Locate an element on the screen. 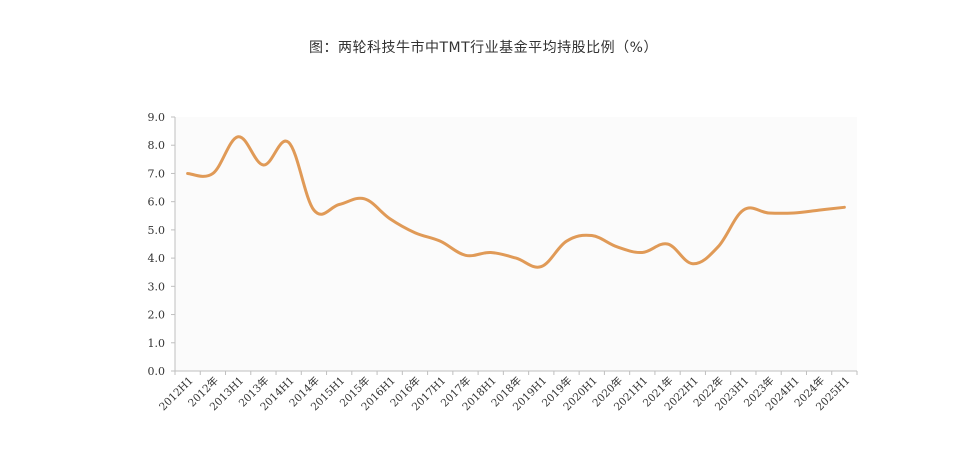 This screenshot has height=475, width=967. y-tick-label: 0.0 is located at coordinates (157, 371).